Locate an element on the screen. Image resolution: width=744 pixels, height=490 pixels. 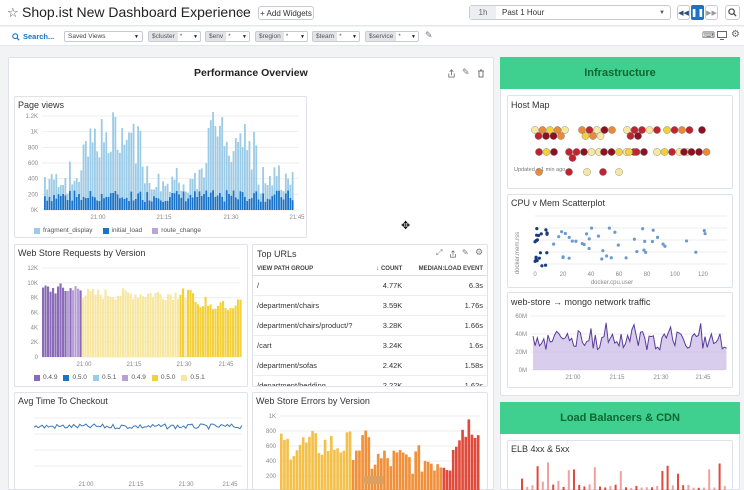
var-value-service: * is located at coordinates (399, 36).